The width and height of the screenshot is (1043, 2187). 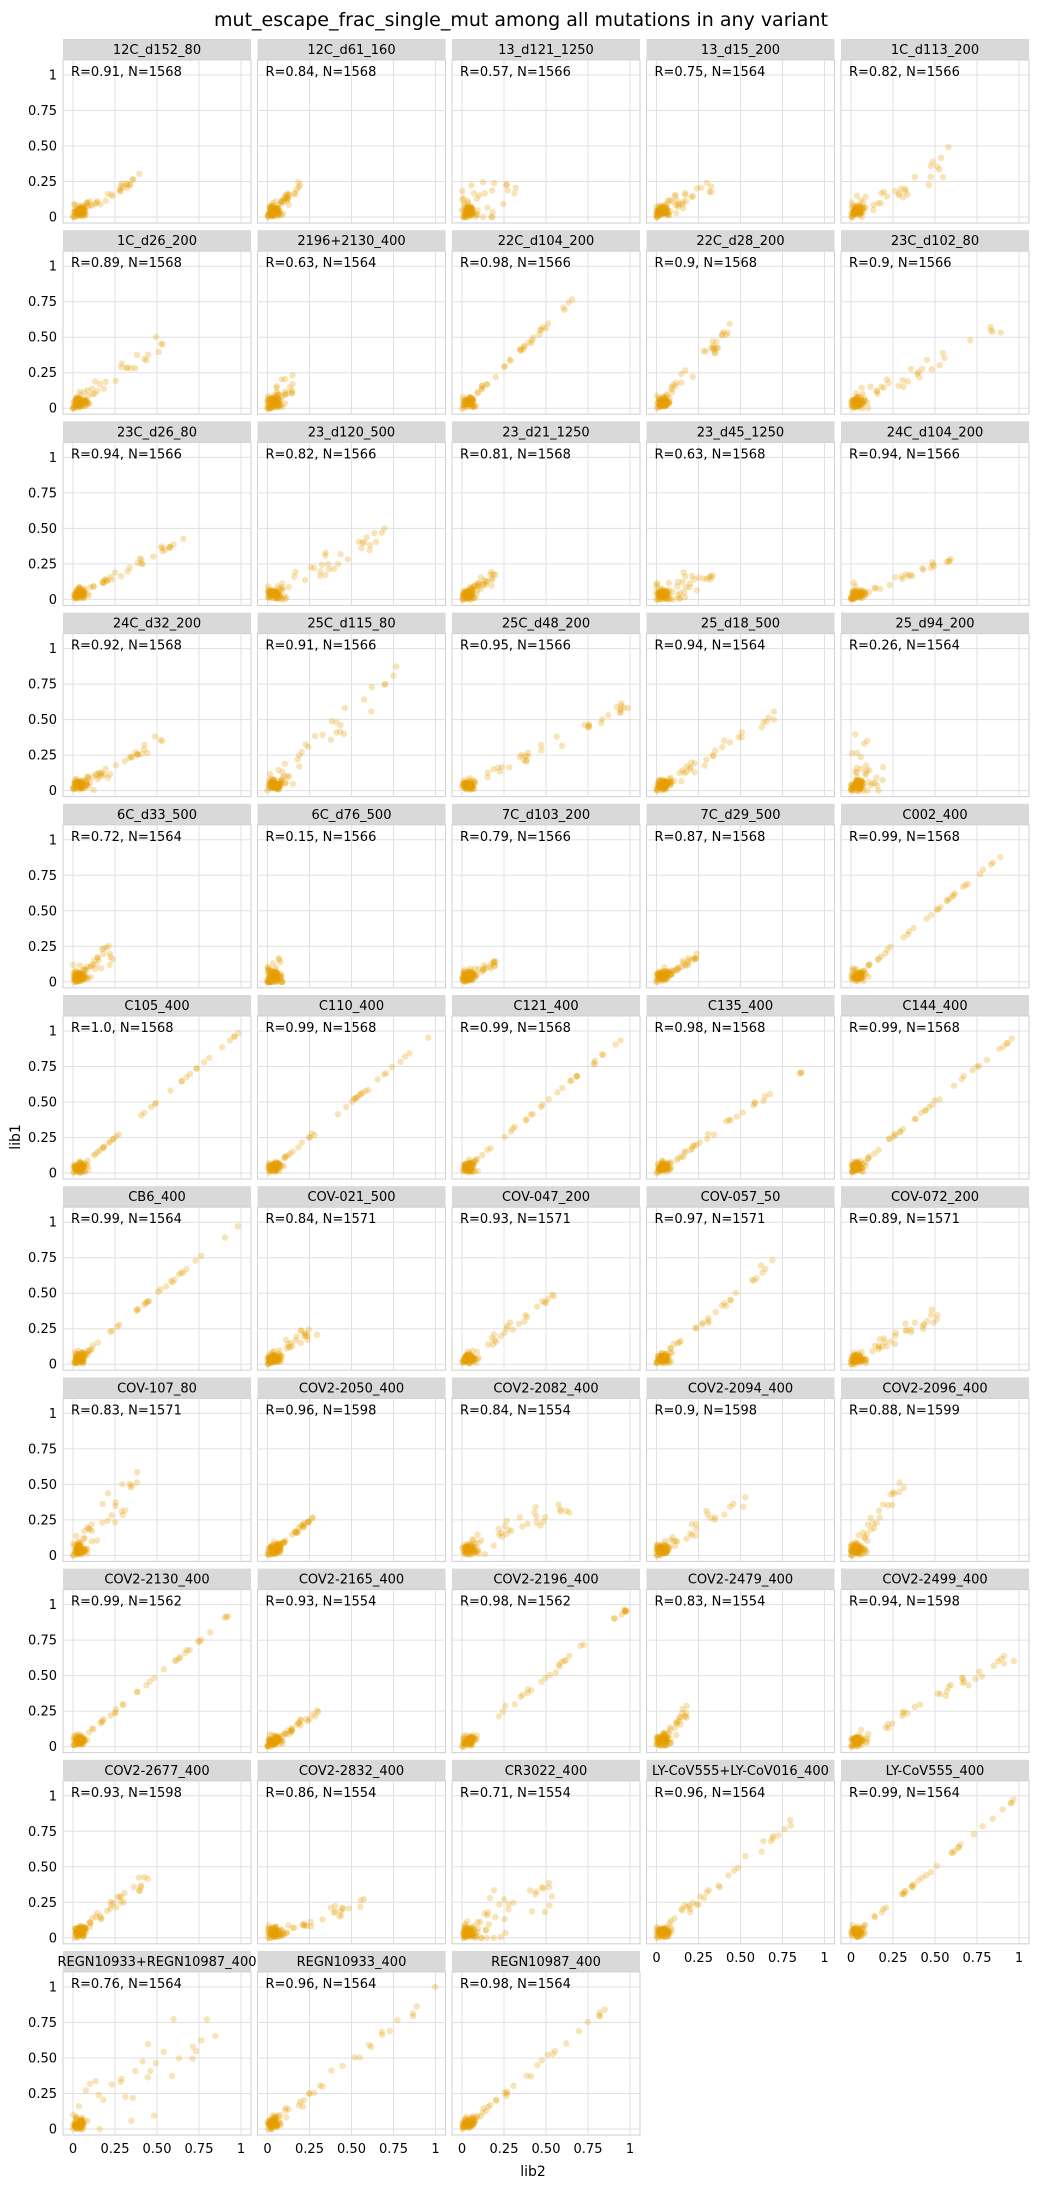 I want to click on facet-annotation: R=0.79, N=1566, so click(x=515, y=837).